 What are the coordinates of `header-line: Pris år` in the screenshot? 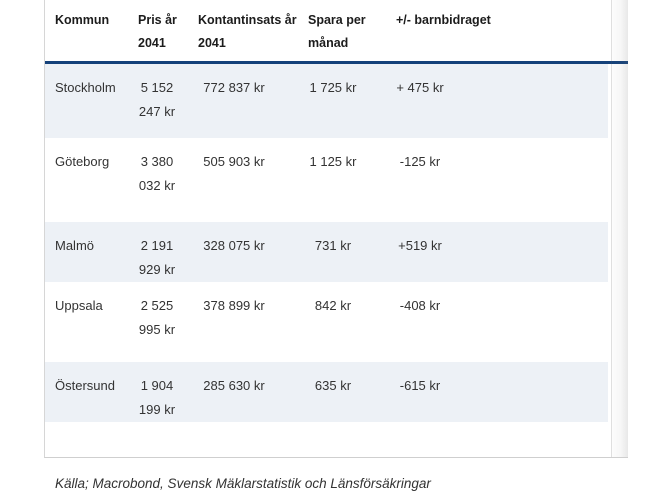 It's located at (157, 20).